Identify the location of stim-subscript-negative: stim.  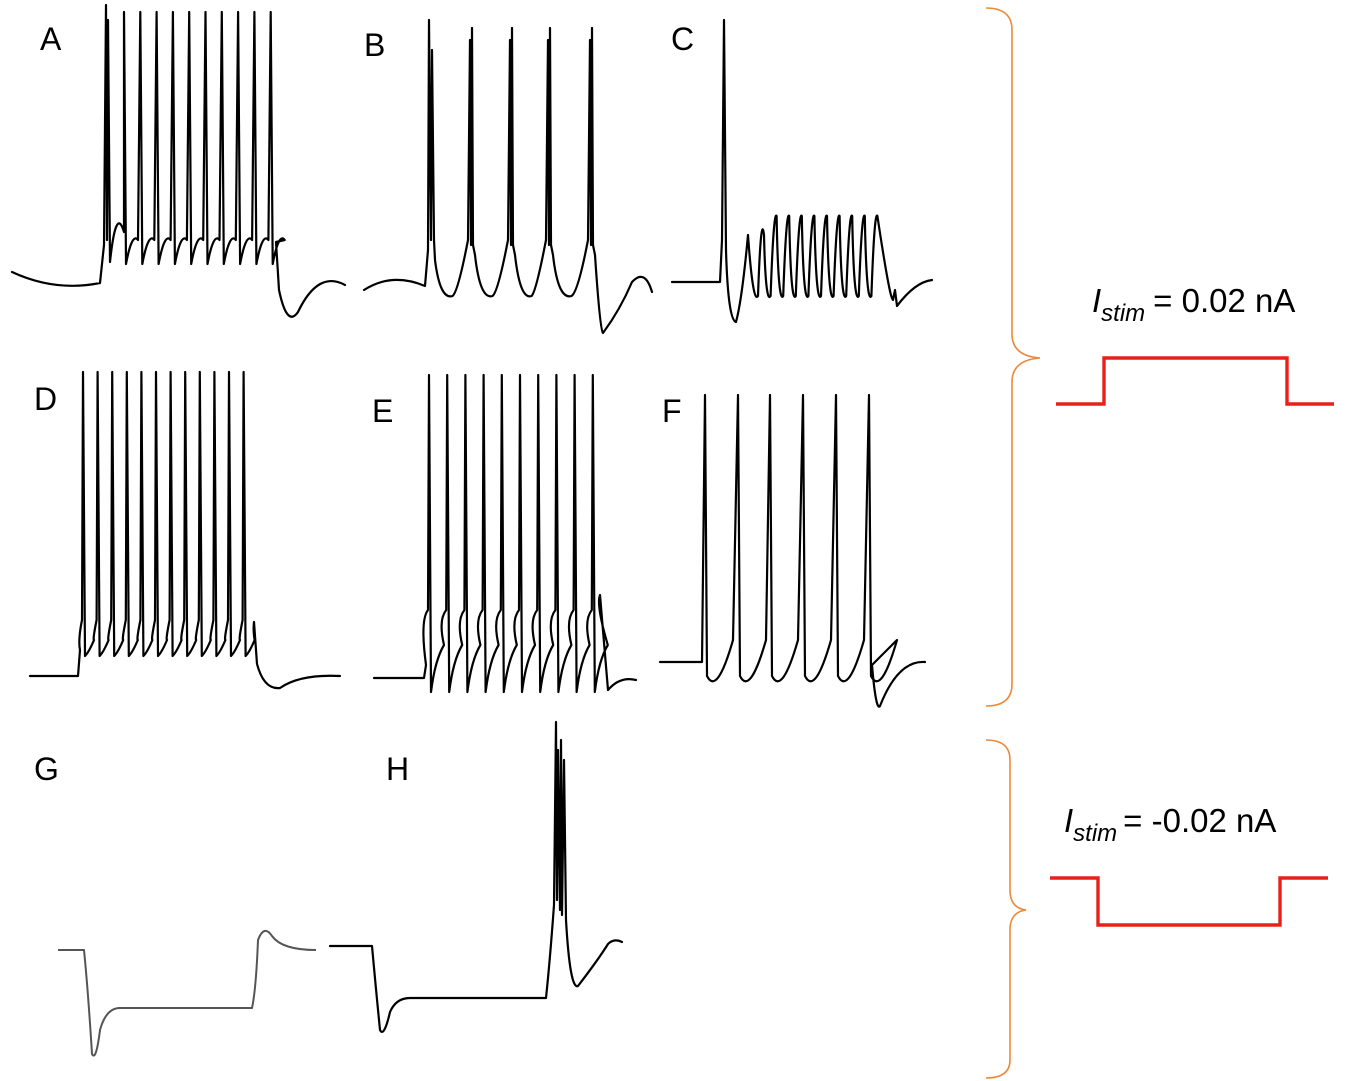
(1095, 833).